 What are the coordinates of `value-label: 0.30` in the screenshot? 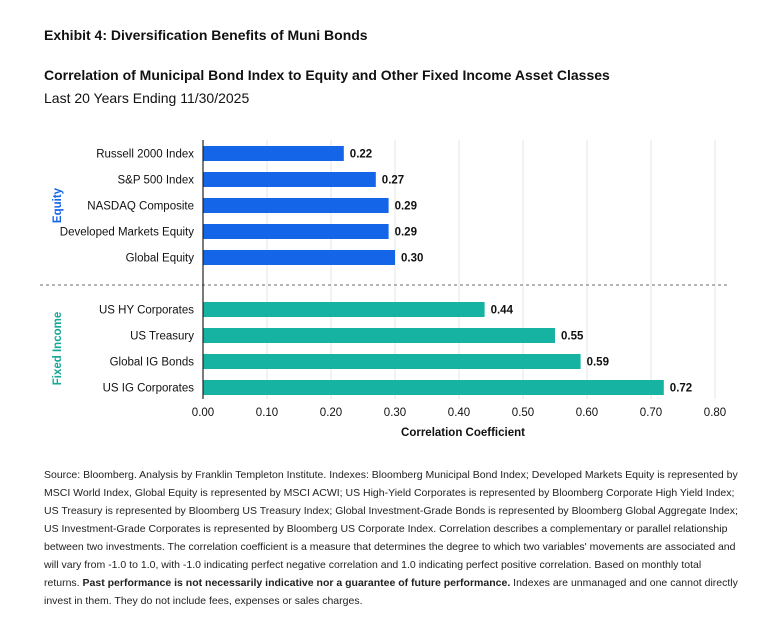 It's located at (412, 259).